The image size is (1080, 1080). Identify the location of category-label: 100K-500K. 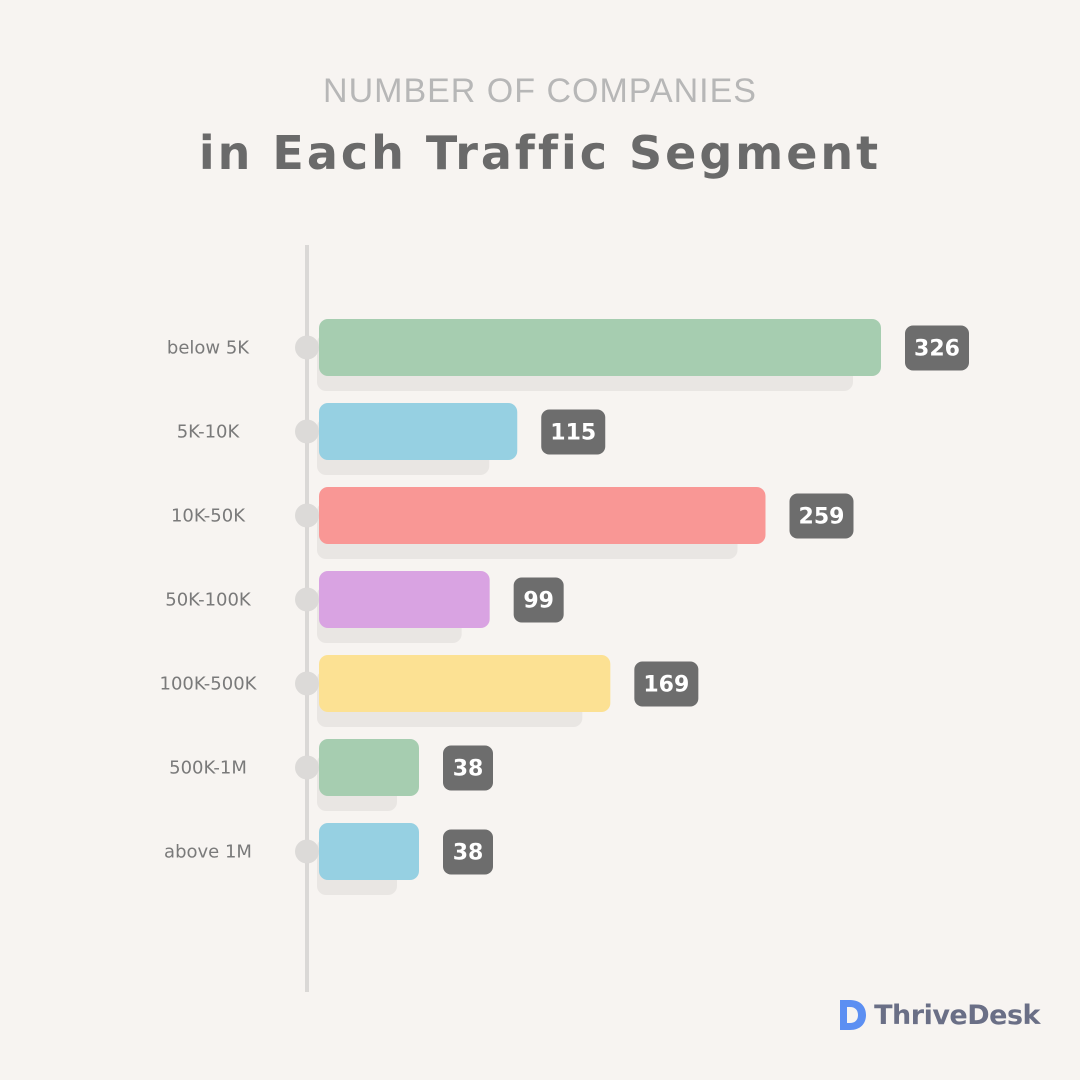
(209, 684).